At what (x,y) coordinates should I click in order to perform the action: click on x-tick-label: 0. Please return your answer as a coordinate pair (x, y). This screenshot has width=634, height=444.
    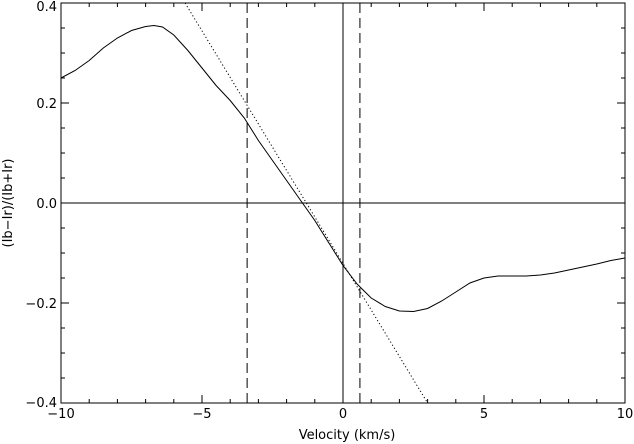
    Looking at the image, I should click on (343, 414).